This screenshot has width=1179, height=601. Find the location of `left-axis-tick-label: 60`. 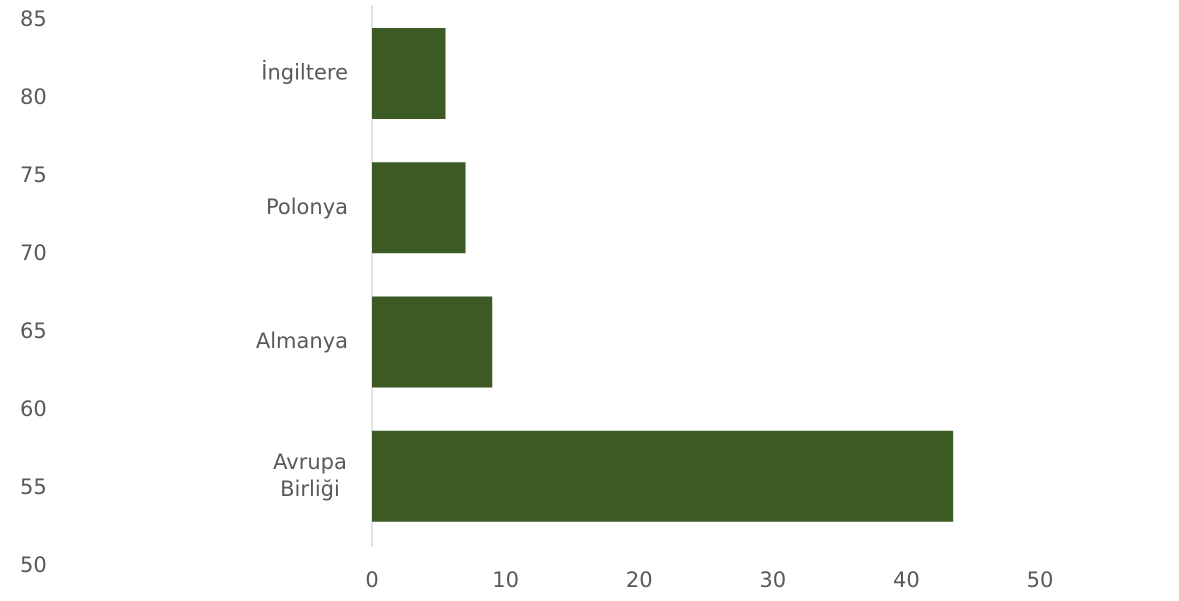

left-axis-tick-label: 60 is located at coordinates (33, 409).